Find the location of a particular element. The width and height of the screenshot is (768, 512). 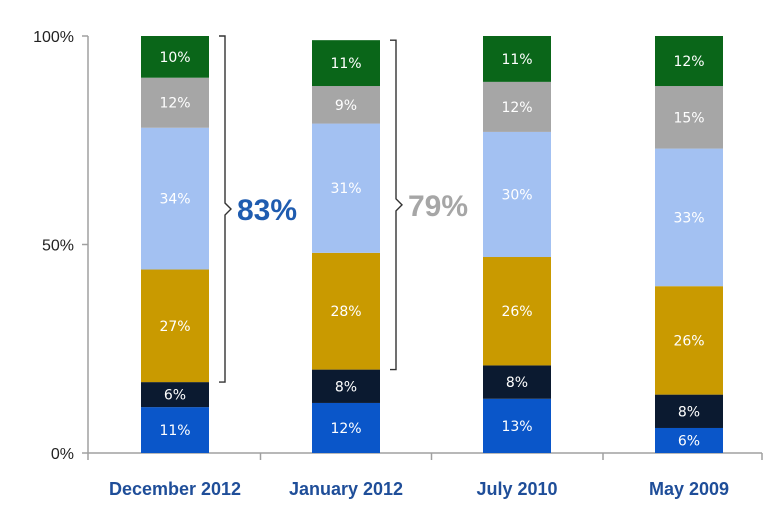

y-tick-label: 100% is located at coordinates (53, 37).